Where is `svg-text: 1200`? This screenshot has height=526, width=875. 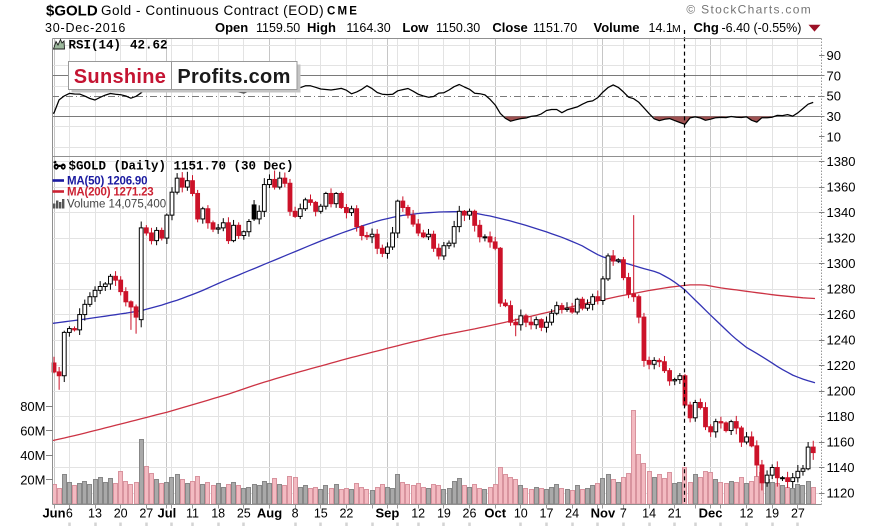 svg-text: 1200 is located at coordinates (841, 391).